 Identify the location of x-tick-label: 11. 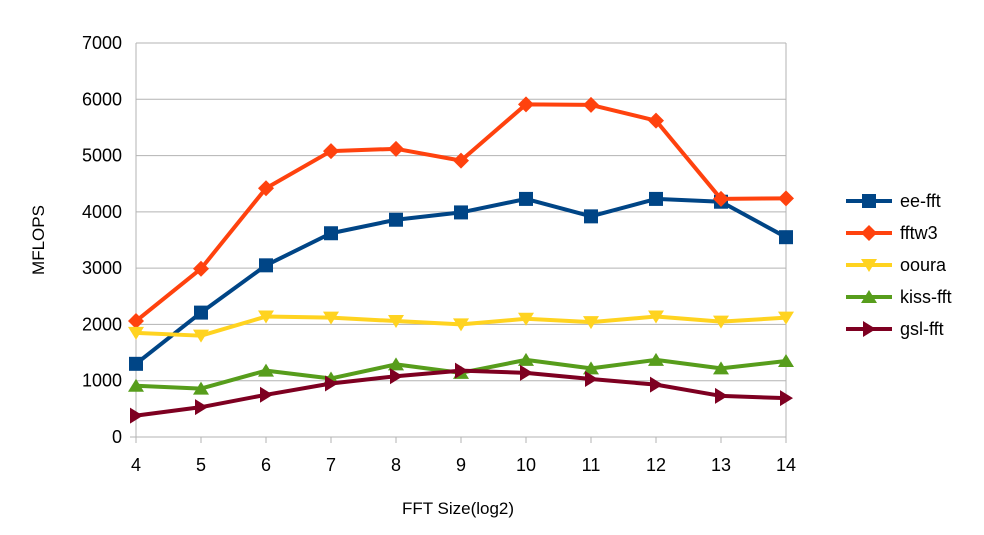
(591, 465).